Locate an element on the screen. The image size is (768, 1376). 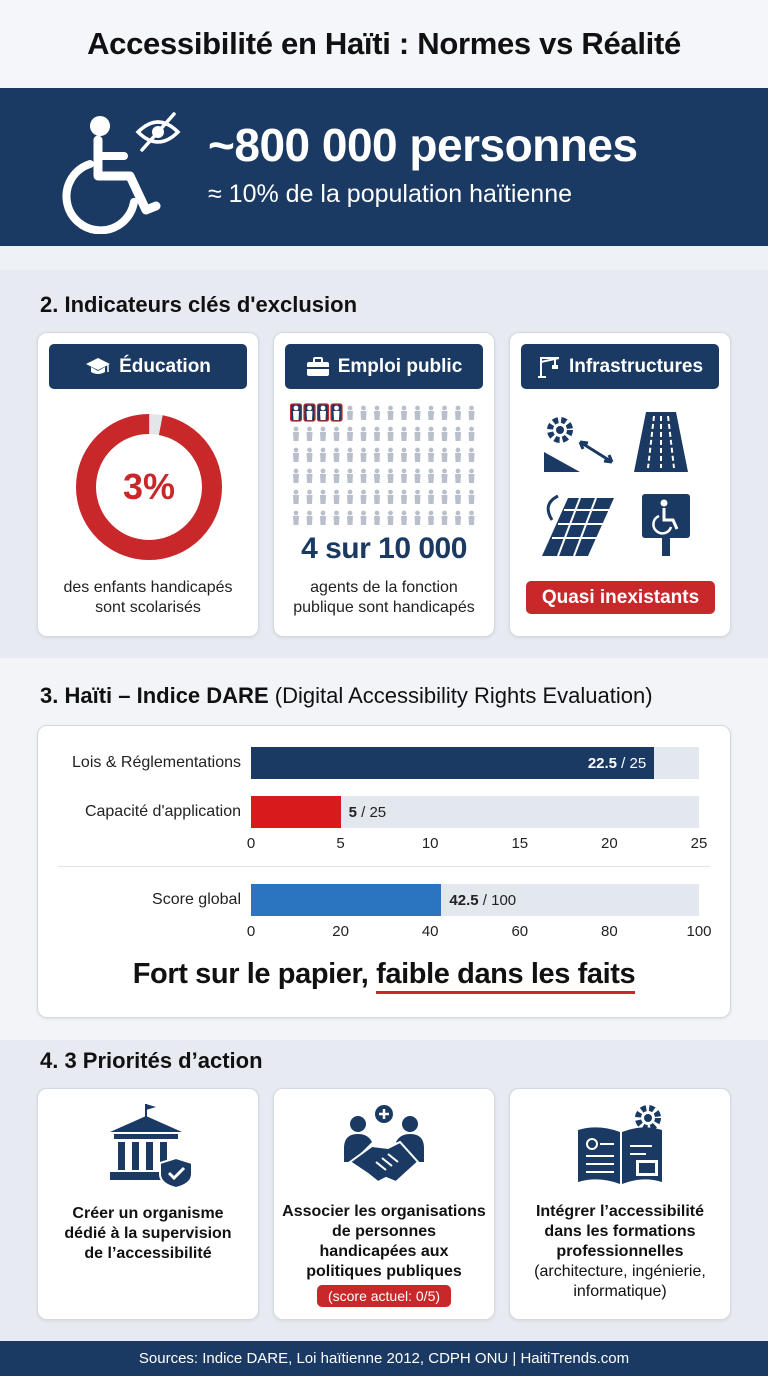
axis-tick-label: 60 is located at coordinates (520, 931).